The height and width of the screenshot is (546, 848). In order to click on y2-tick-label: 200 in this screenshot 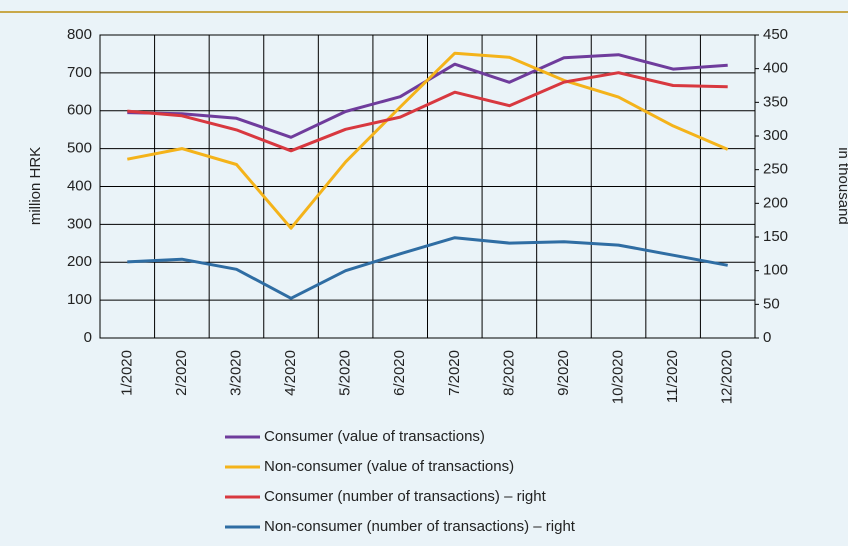, I will do `click(775, 202)`.